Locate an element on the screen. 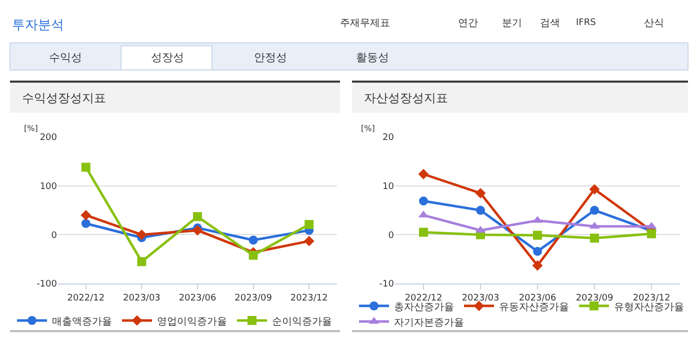 The image size is (697, 342). text: 검색 is located at coordinates (550, 23).